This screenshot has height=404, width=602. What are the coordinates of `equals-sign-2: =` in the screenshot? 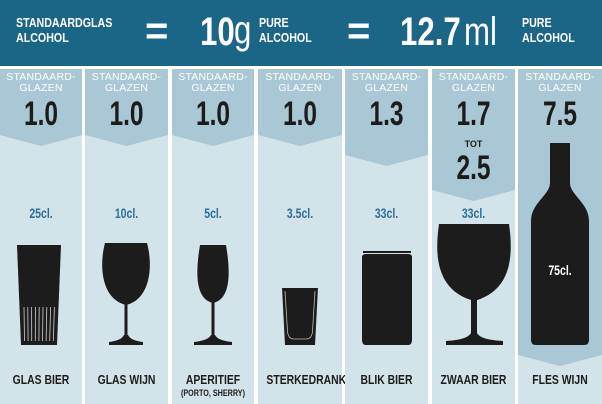 It's located at (359, 31).